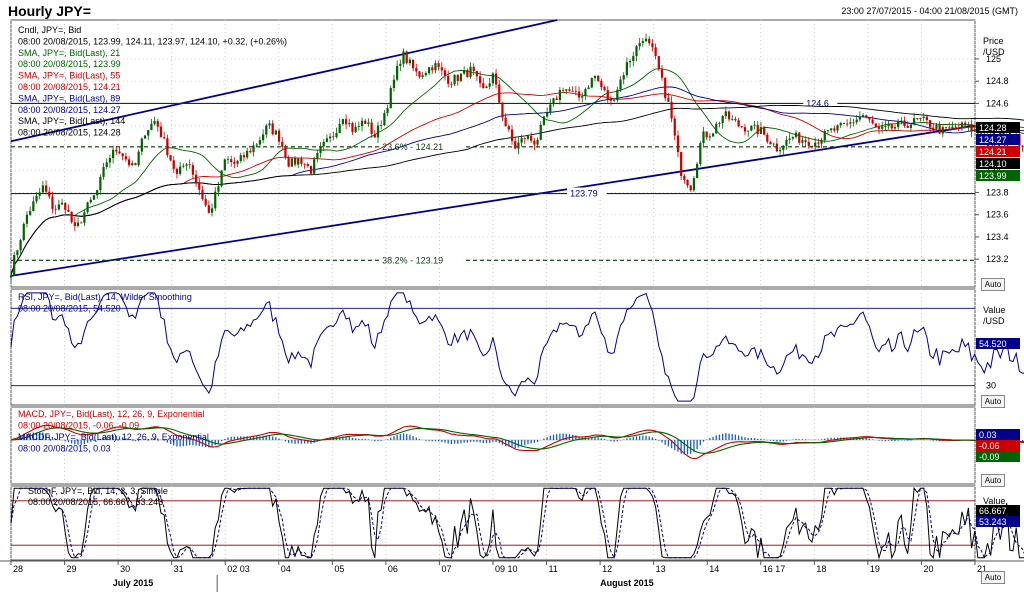  I want to click on x-tick-label: 04, so click(286, 569).